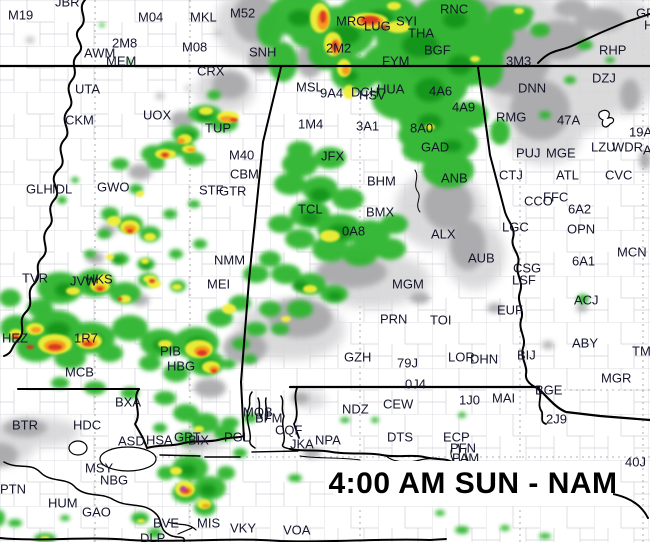  What do you see at coordinates (35, 278) in the screenshot?
I see `station-label-tvr: TVR` at bounding box center [35, 278].